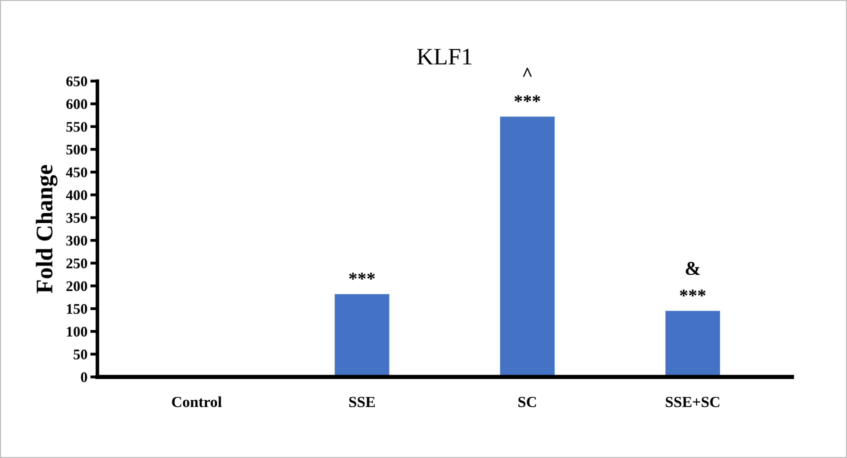 The height and width of the screenshot is (458, 847). What do you see at coordinates (527, 402) in the screenshot?
I see `x-tick-label: SC` at bounding box center [527, 402].